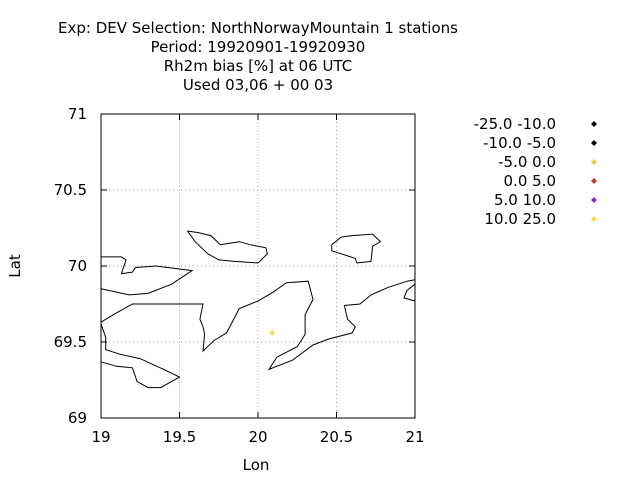 The width and height of the screenshot is (640, 480). I want to click on legend-label: 5.0 10.0, so click(525, 200).